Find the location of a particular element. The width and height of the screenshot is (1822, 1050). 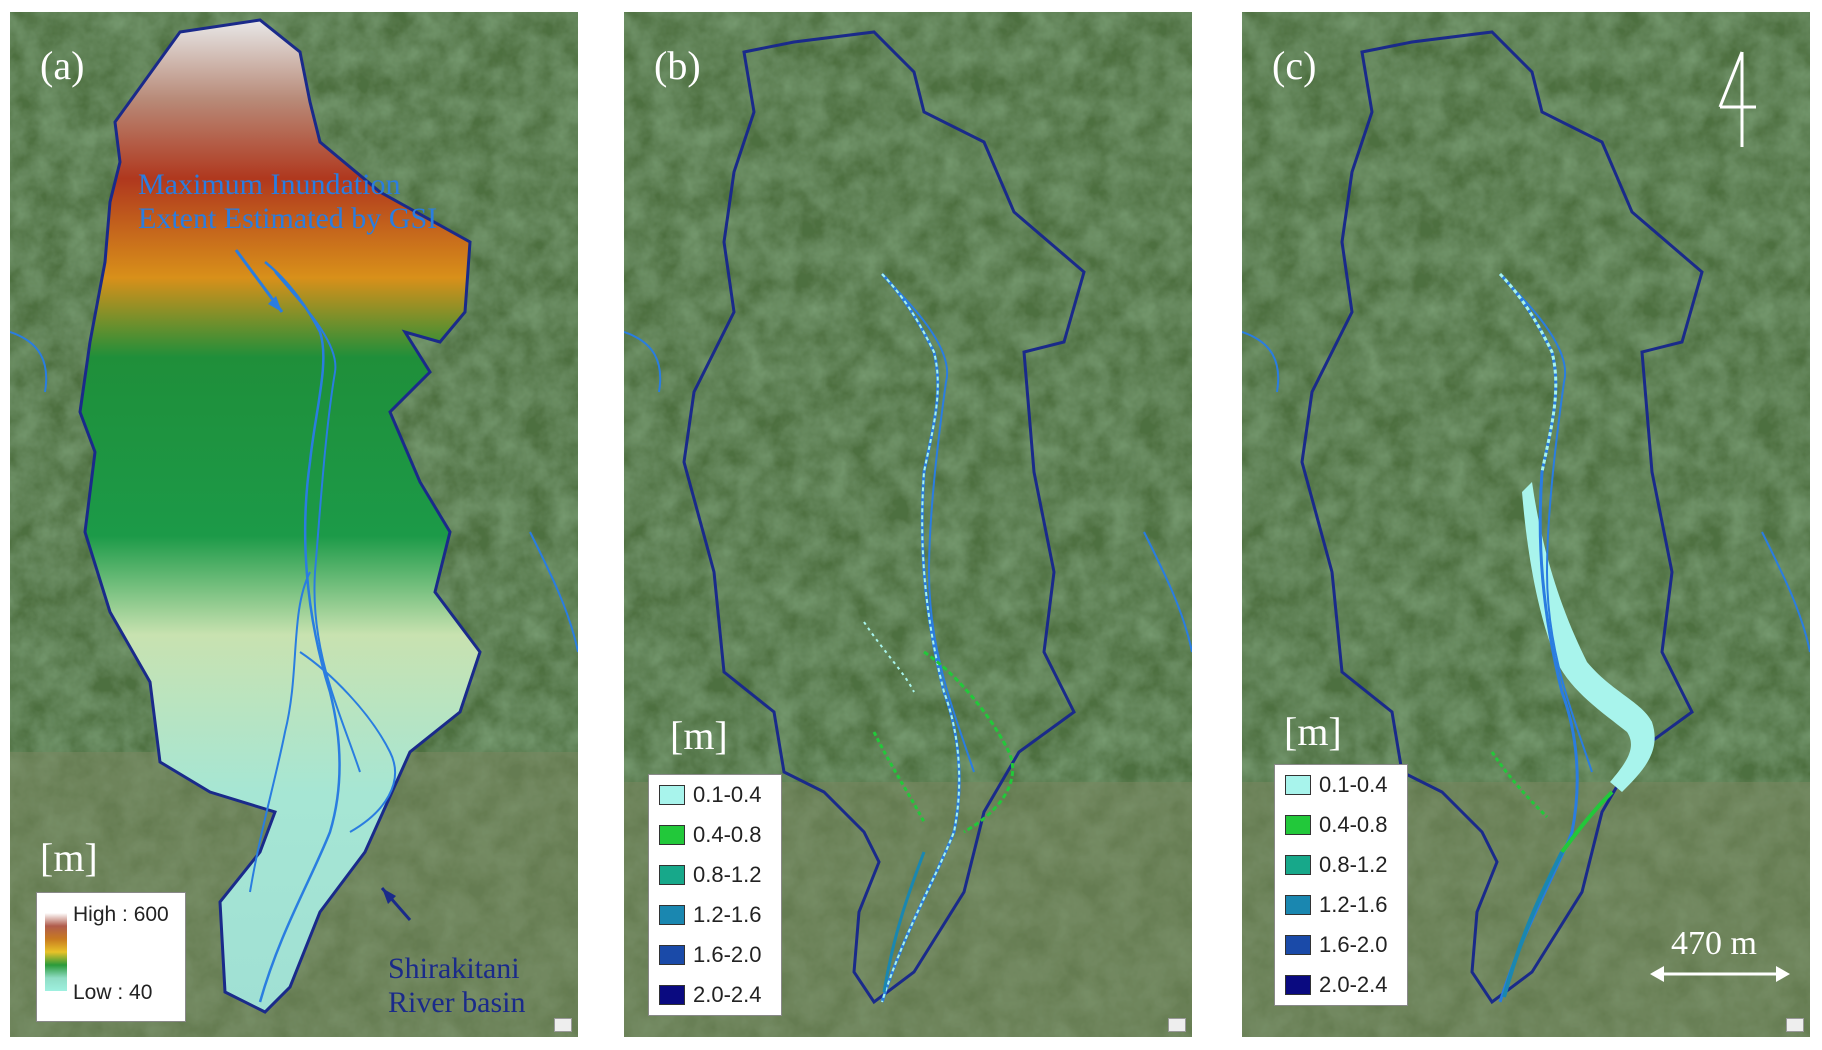

elevation-legend-high: High : 600 is located at coordinates (121, 914).